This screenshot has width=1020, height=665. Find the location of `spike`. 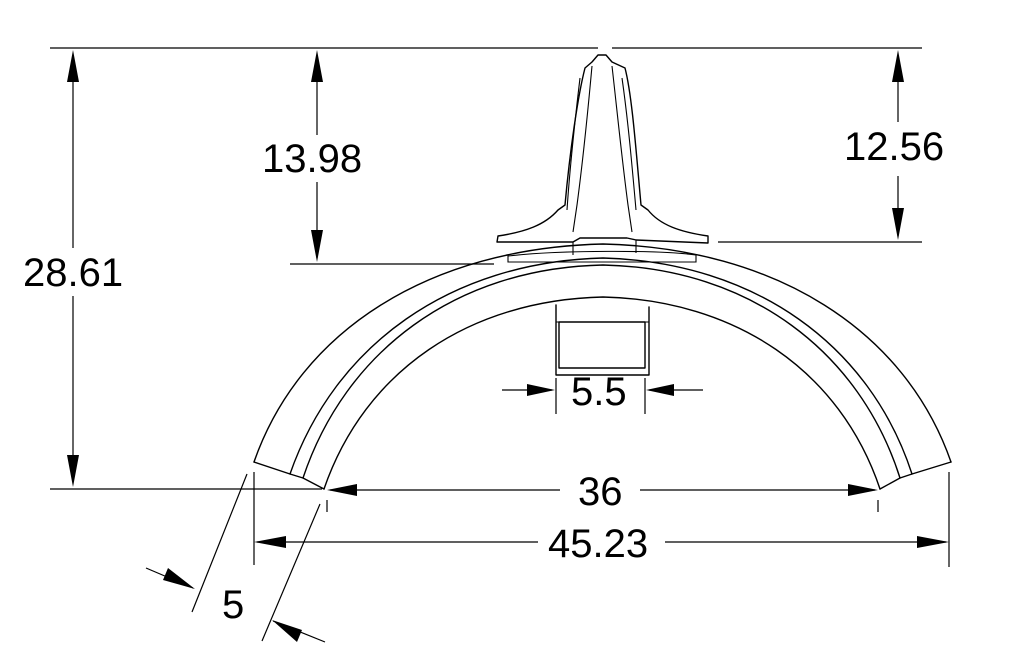

spike is located at coordinates (602, 158).